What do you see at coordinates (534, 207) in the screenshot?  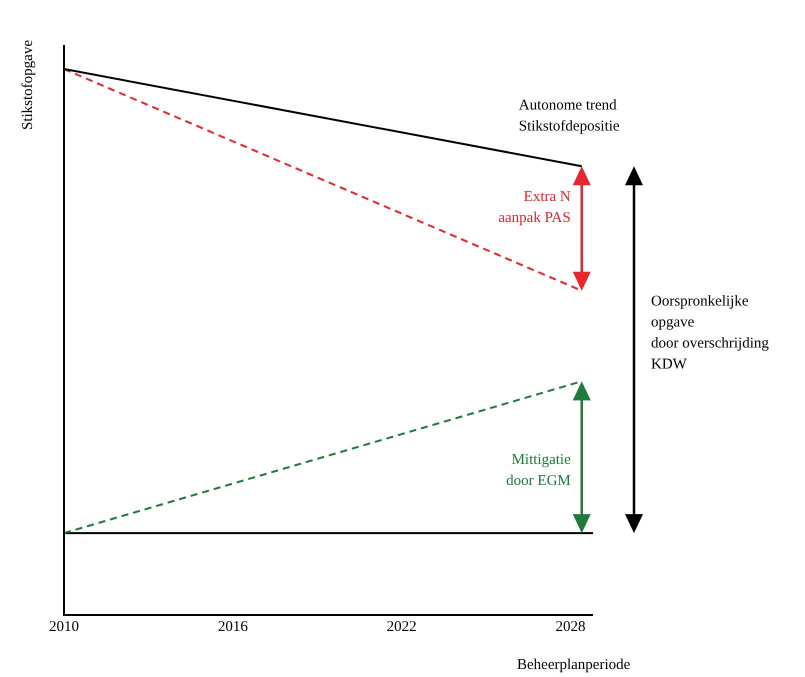 I see `annotation: Extra N aanpak PAS` at bounding box center [534, 207].